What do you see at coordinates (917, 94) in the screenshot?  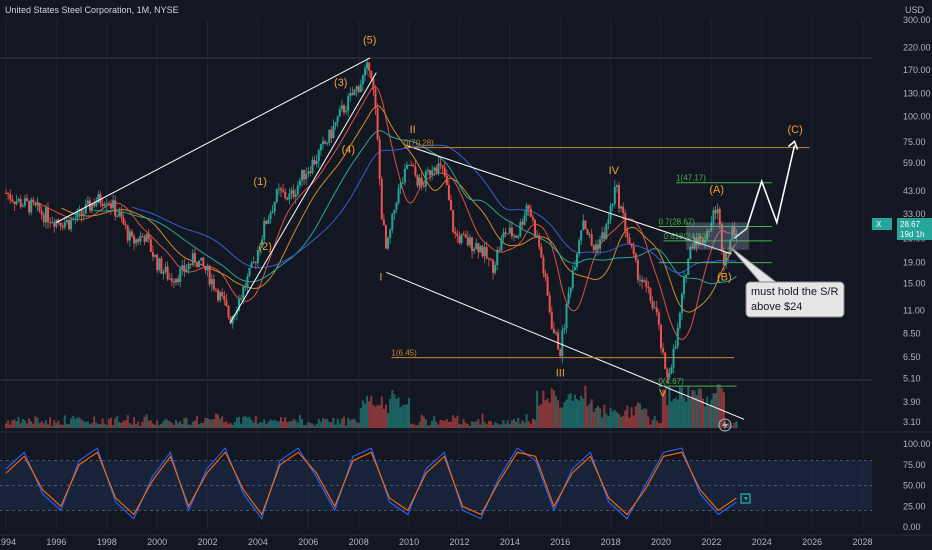 I see `y-tick-label: 130.00` at bounding box center [917, 94].